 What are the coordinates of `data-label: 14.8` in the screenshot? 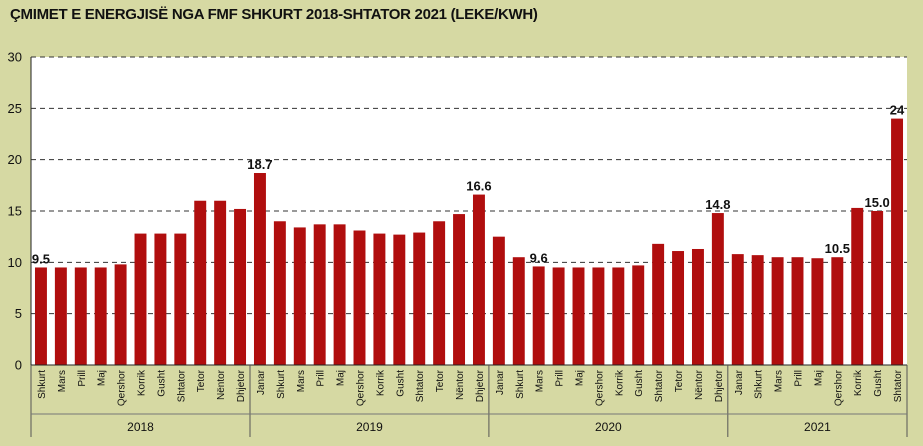 It's located at (717, 204).